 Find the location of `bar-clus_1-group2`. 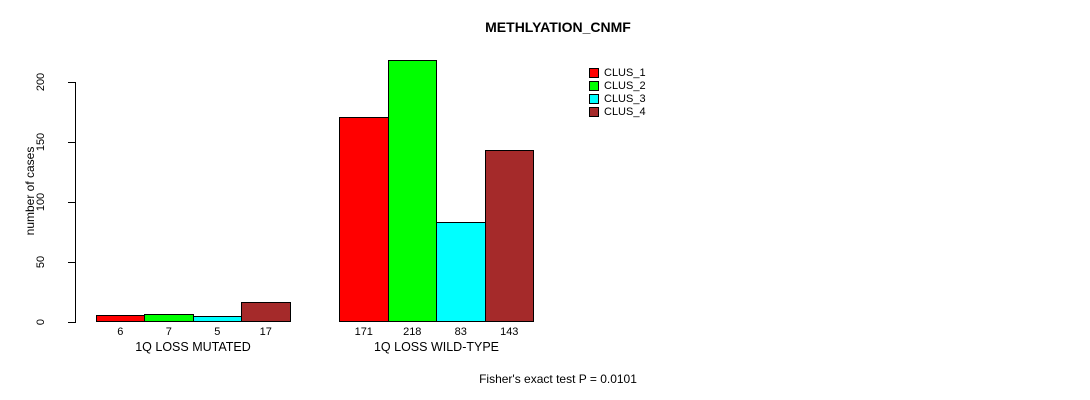

bar-clus_1-group2 is located at coordinates (364, 219).